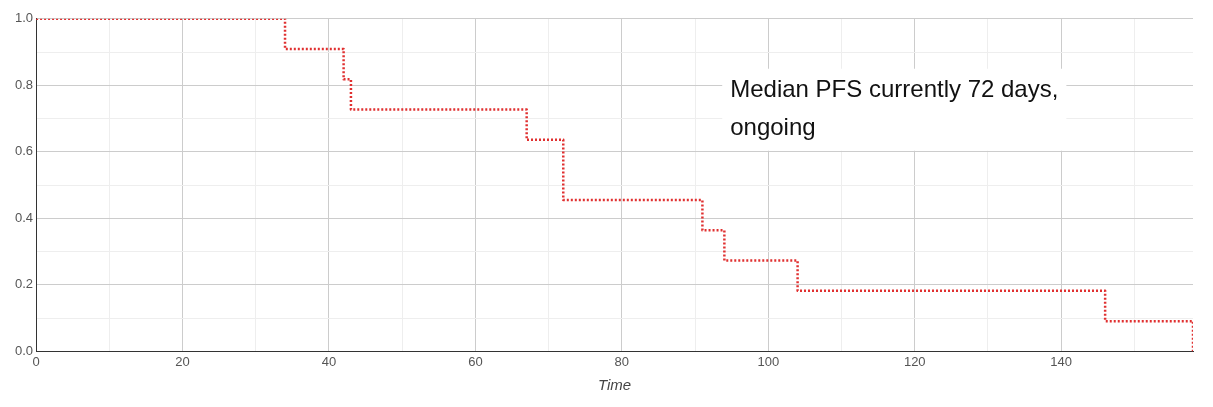 Image resolution: width=1213 pixels, height=407 pixels. What do you see at coordinates (329, 361) in the screenshot?
I see `x-tick-label: 40` at bounding box center [329, 361].